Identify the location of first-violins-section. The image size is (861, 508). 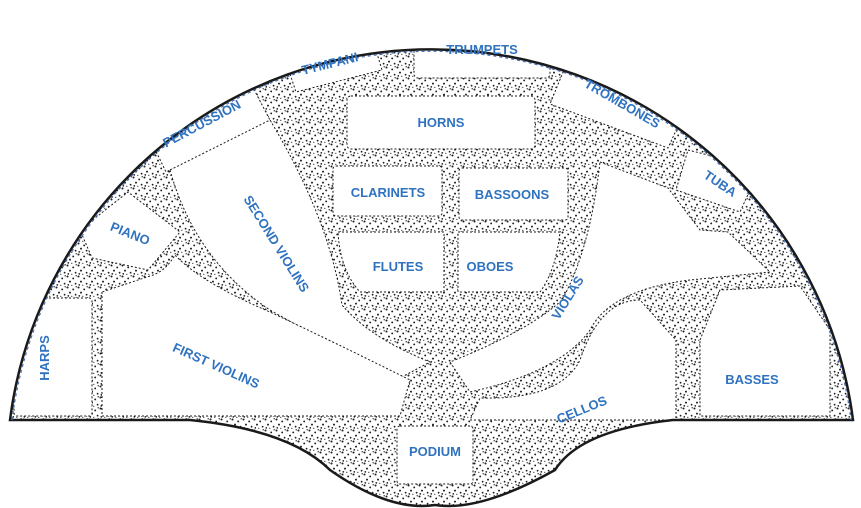
(256, 335).